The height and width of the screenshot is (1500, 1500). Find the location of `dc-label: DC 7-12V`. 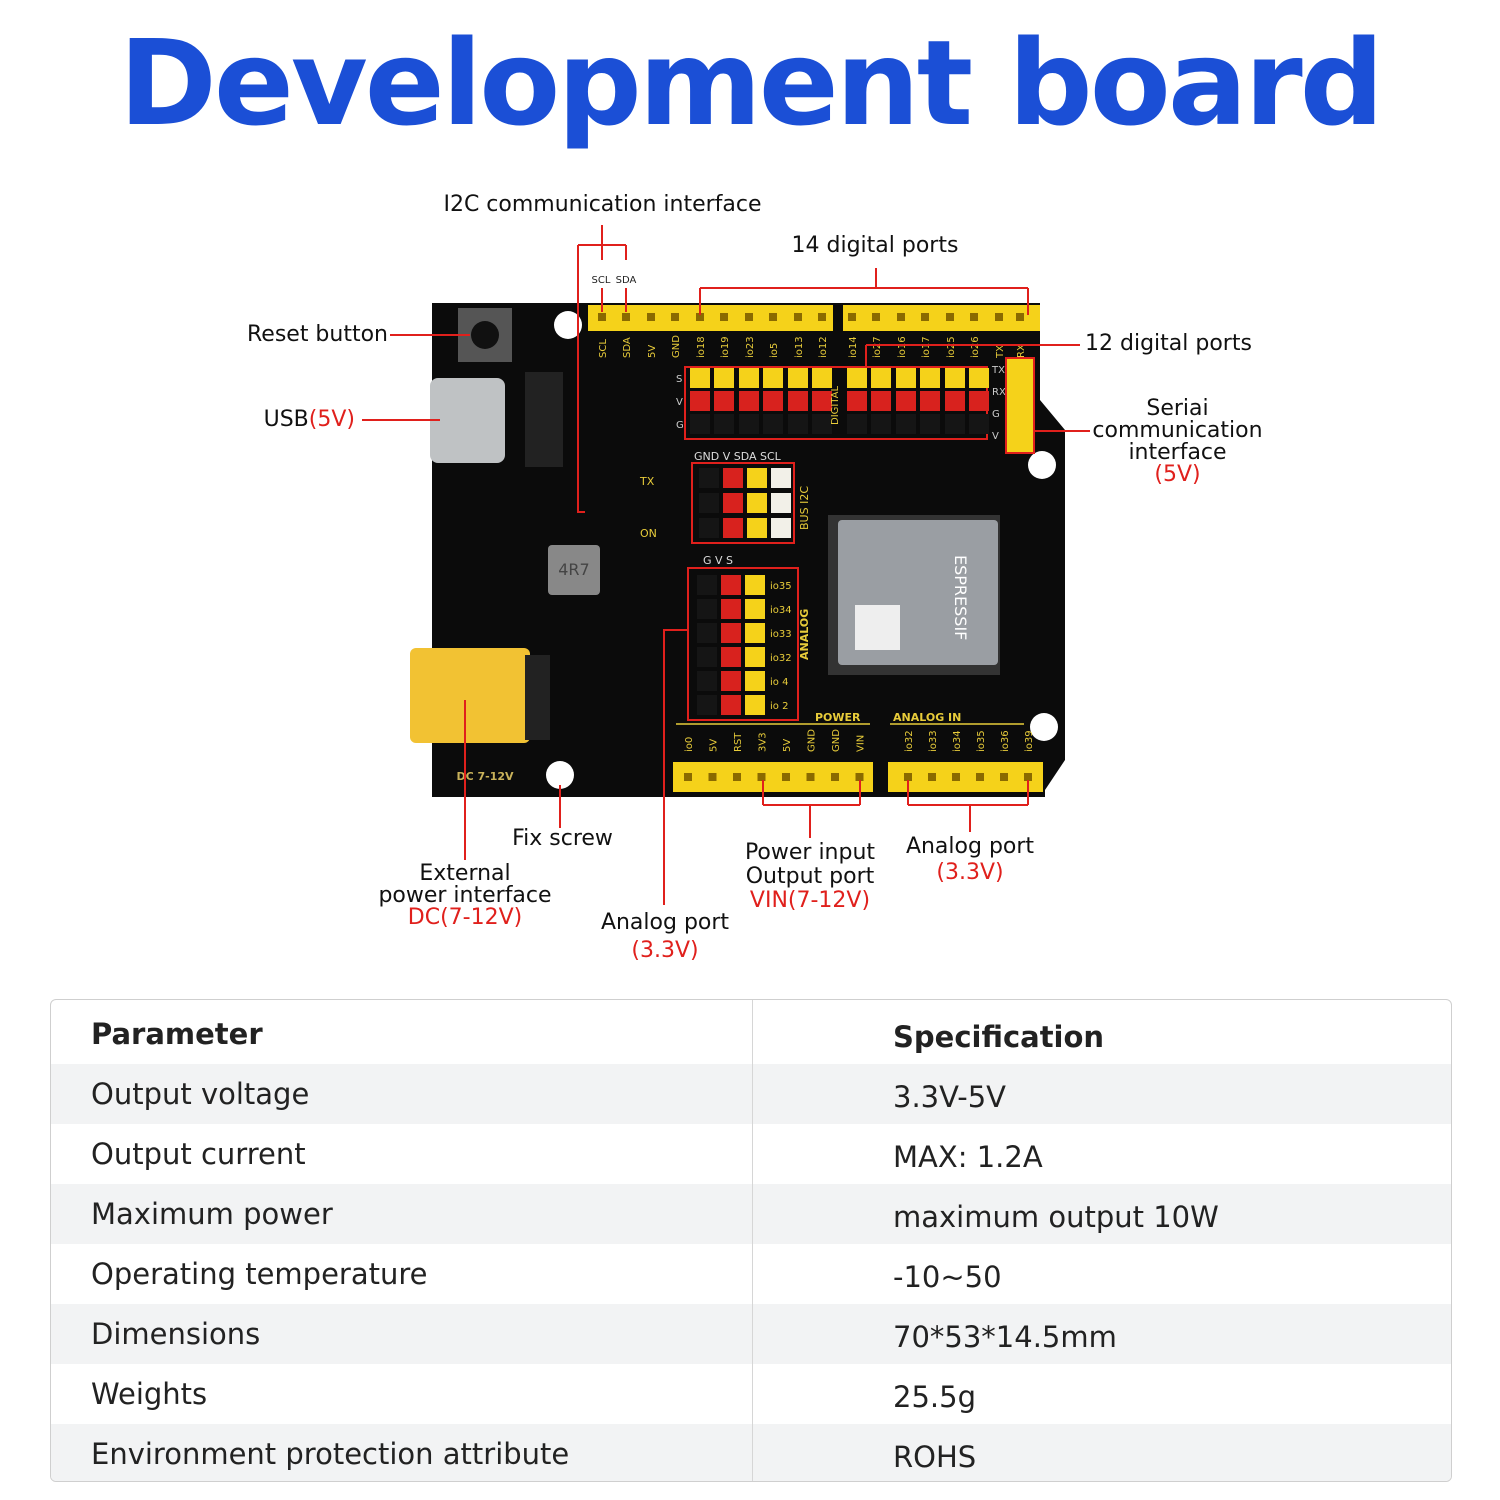

dc-label: DC 7-12V is located at coordinates (485, 776).